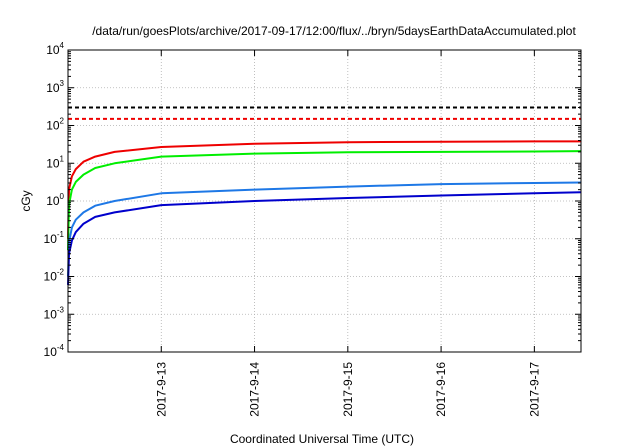 This screenshot has width=640, height=448. I want to click on threshold-lines, so click(324, 113).